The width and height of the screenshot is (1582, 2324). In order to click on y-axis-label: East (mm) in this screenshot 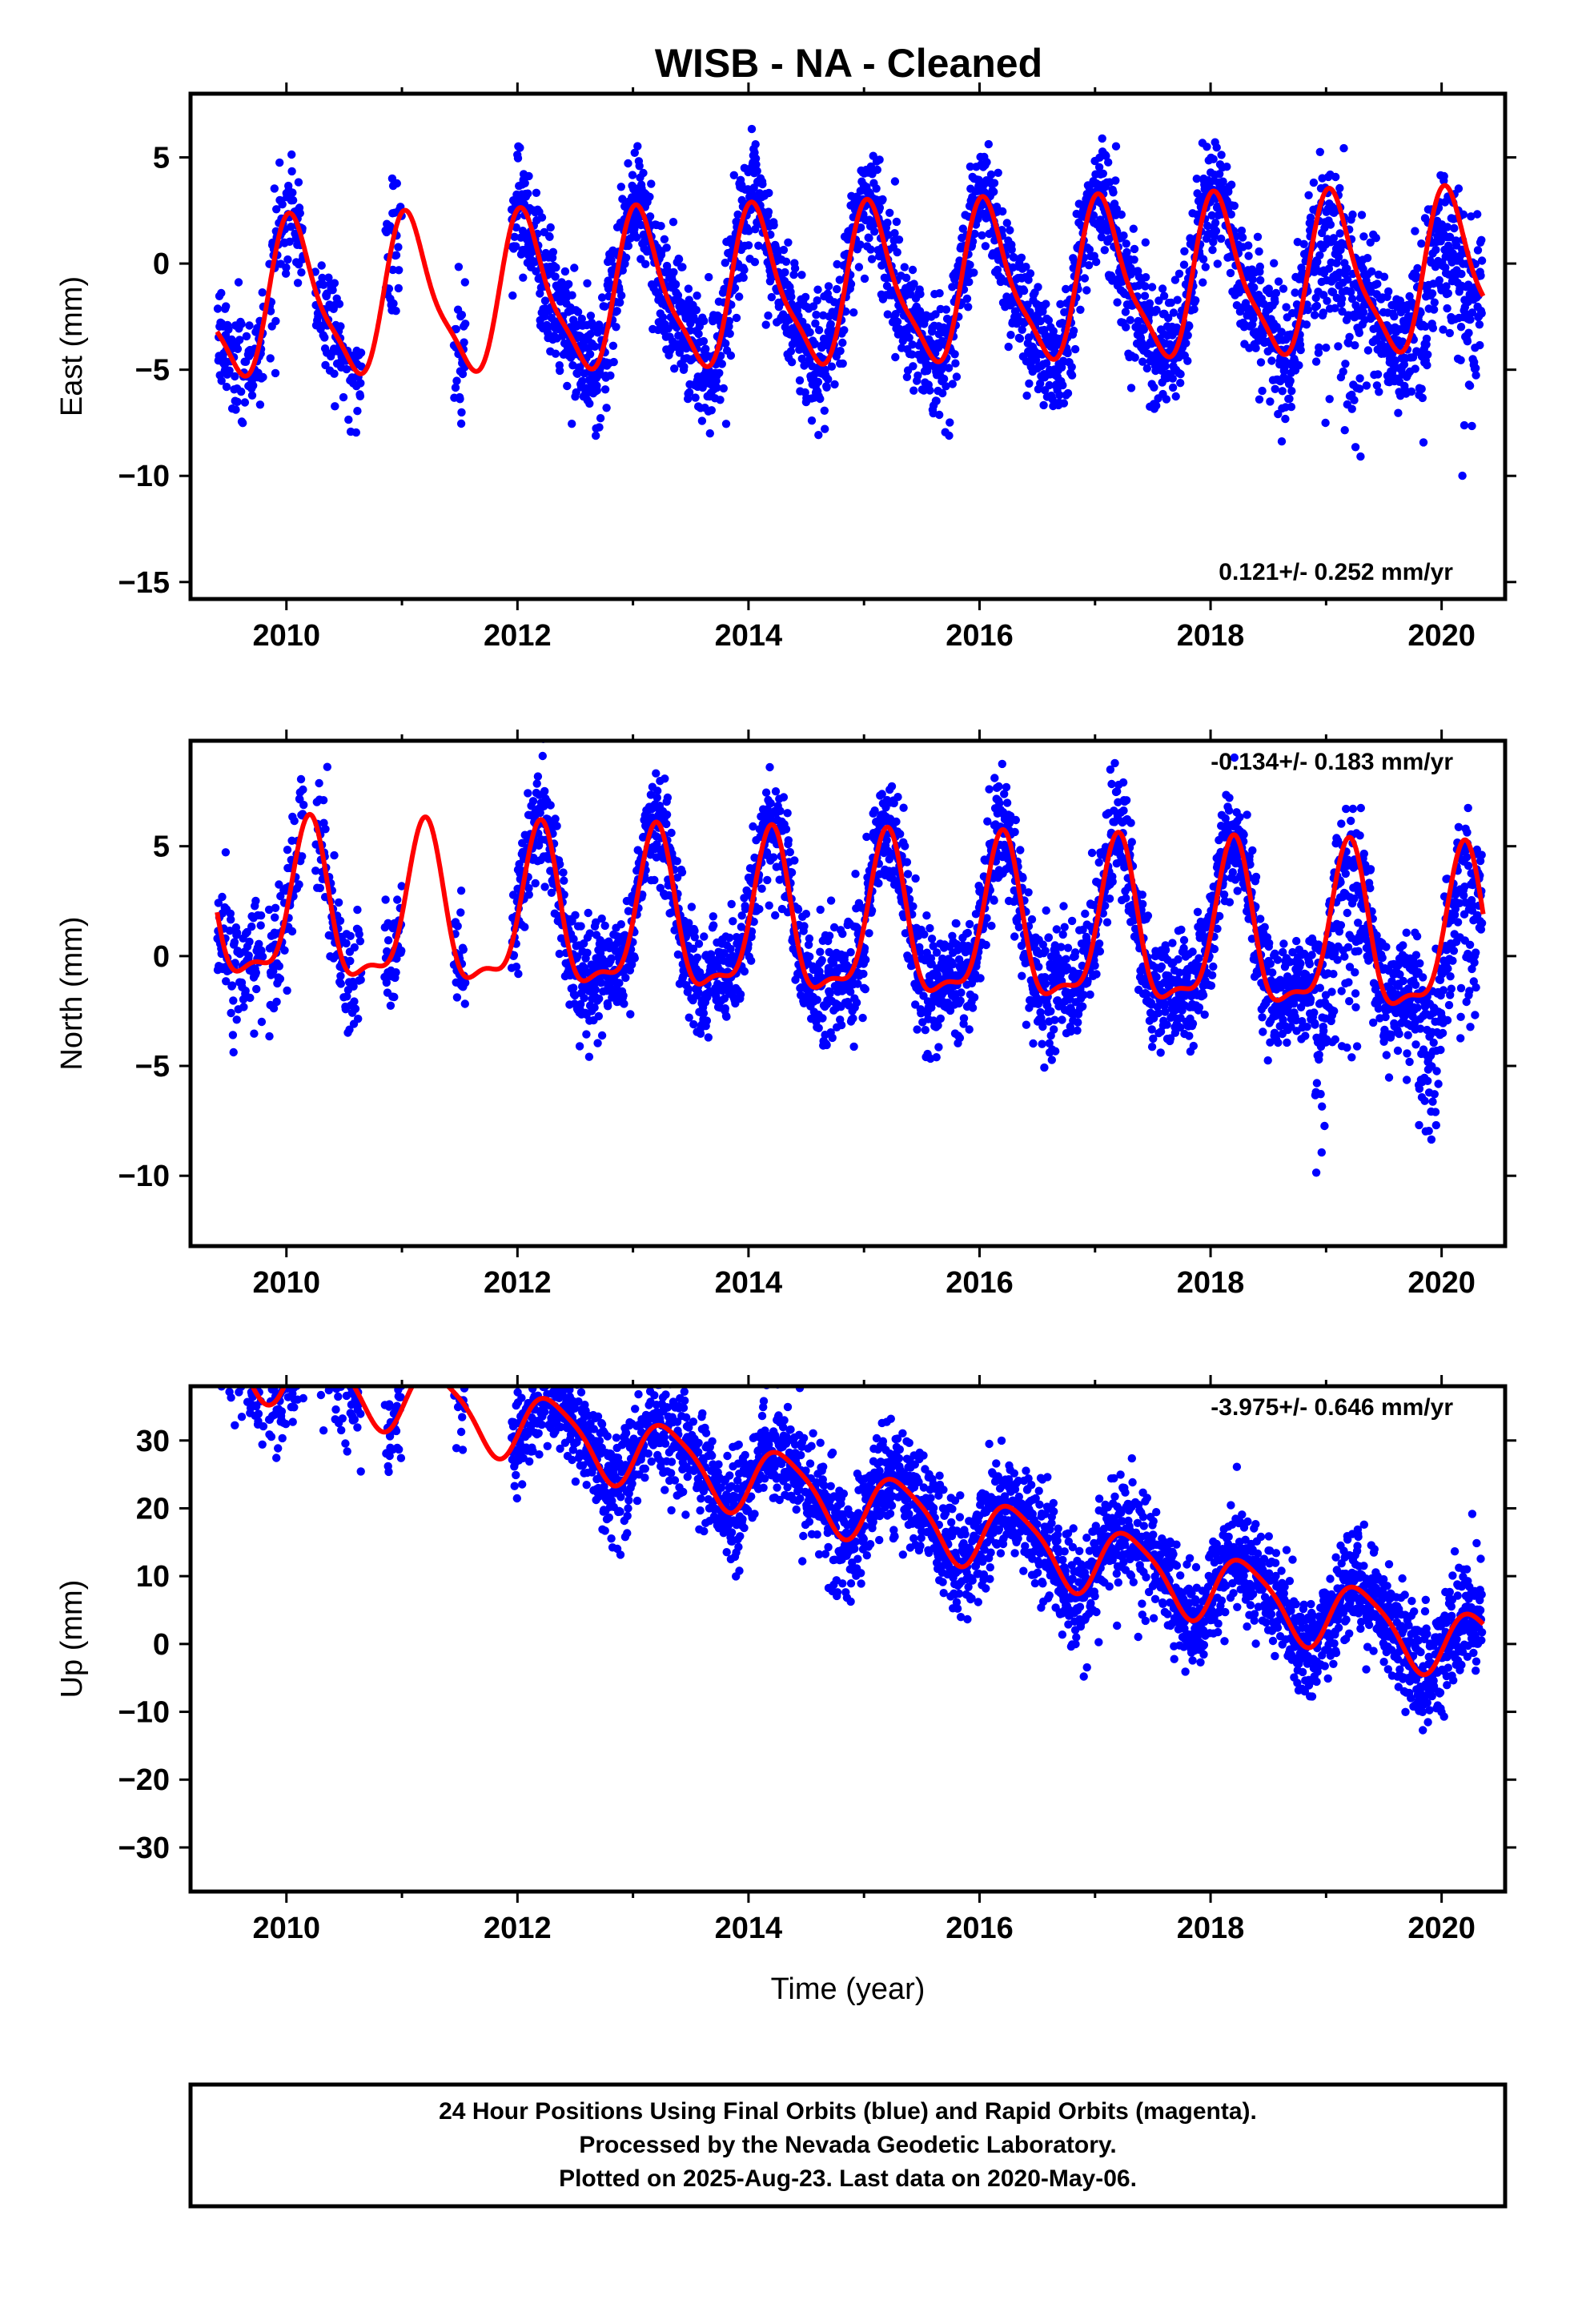, I will do `click(72, 346)`.